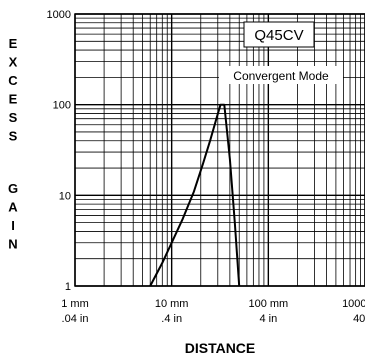 Image resolution: width=365 pixels, height=357 pixels. Describe the element at coordinates (13, 188) in the screenshot. I see `y-axis-title-letter: G` at that location.